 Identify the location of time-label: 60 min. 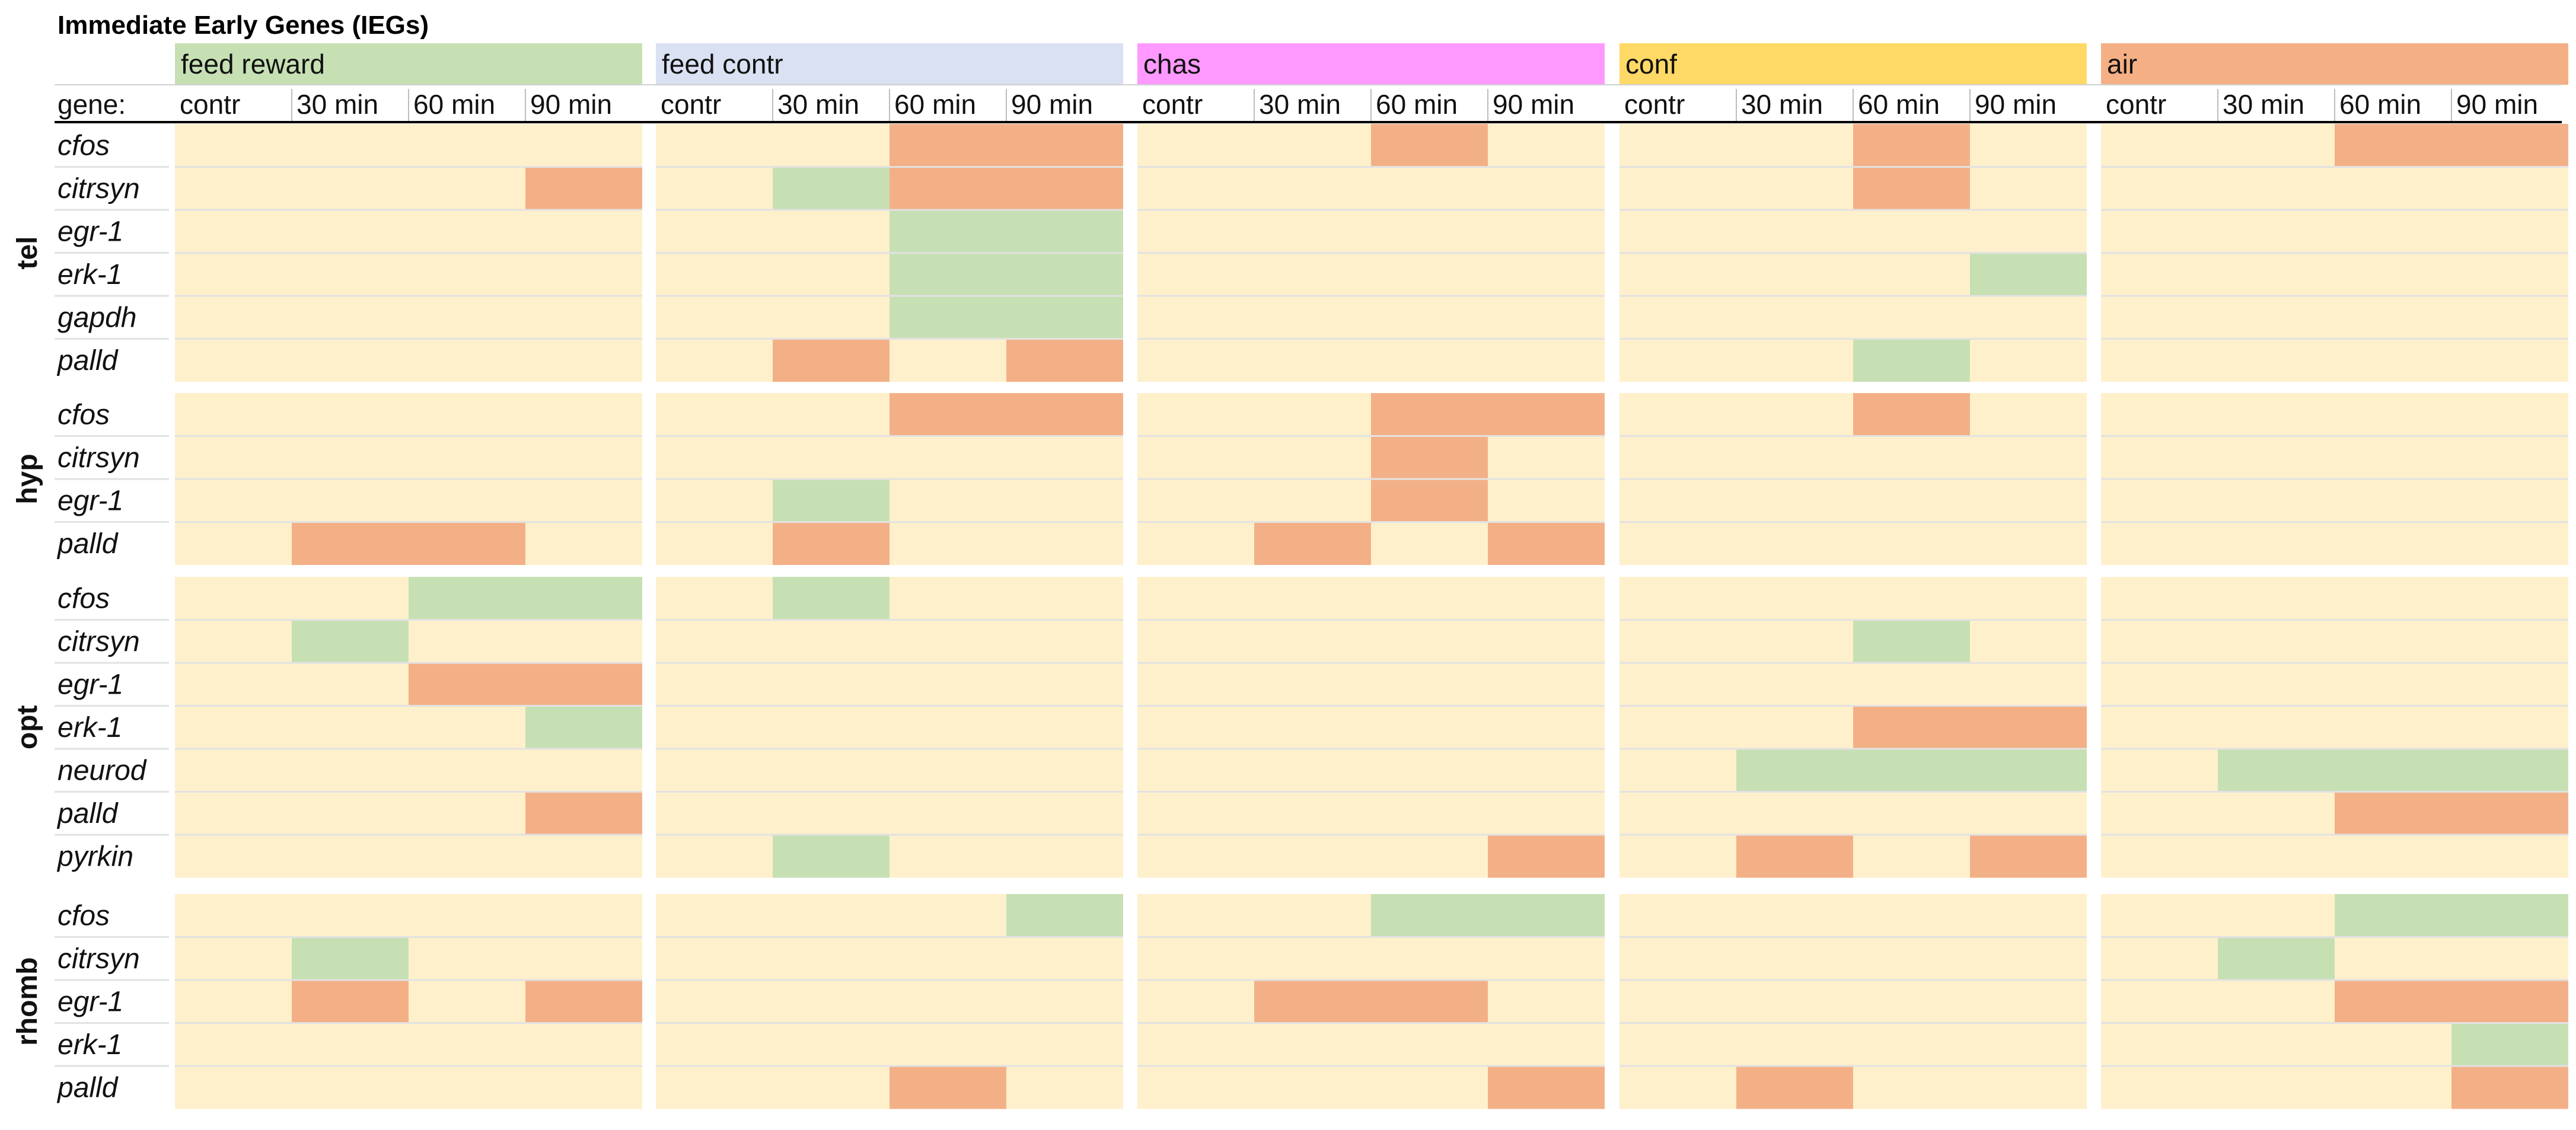
(935, 104).